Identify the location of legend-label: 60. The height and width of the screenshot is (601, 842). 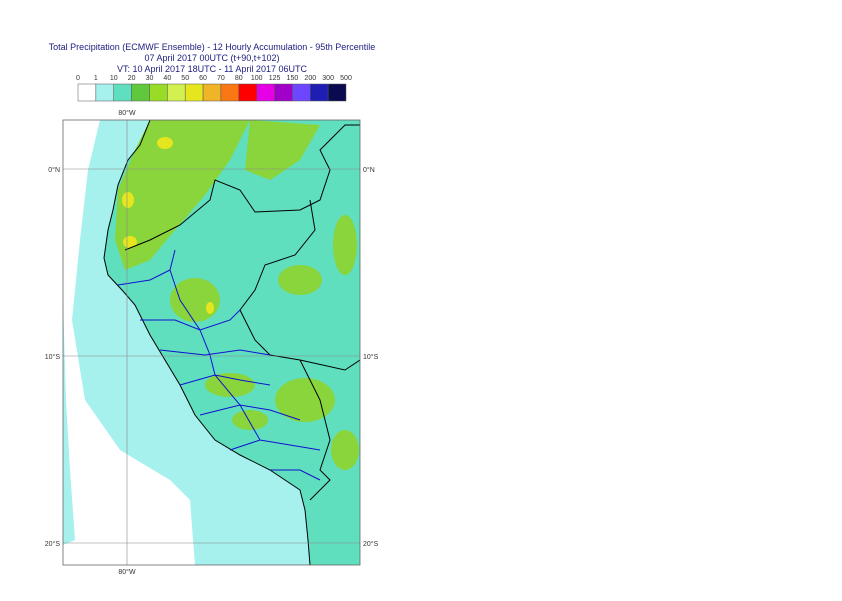
(203, 78).